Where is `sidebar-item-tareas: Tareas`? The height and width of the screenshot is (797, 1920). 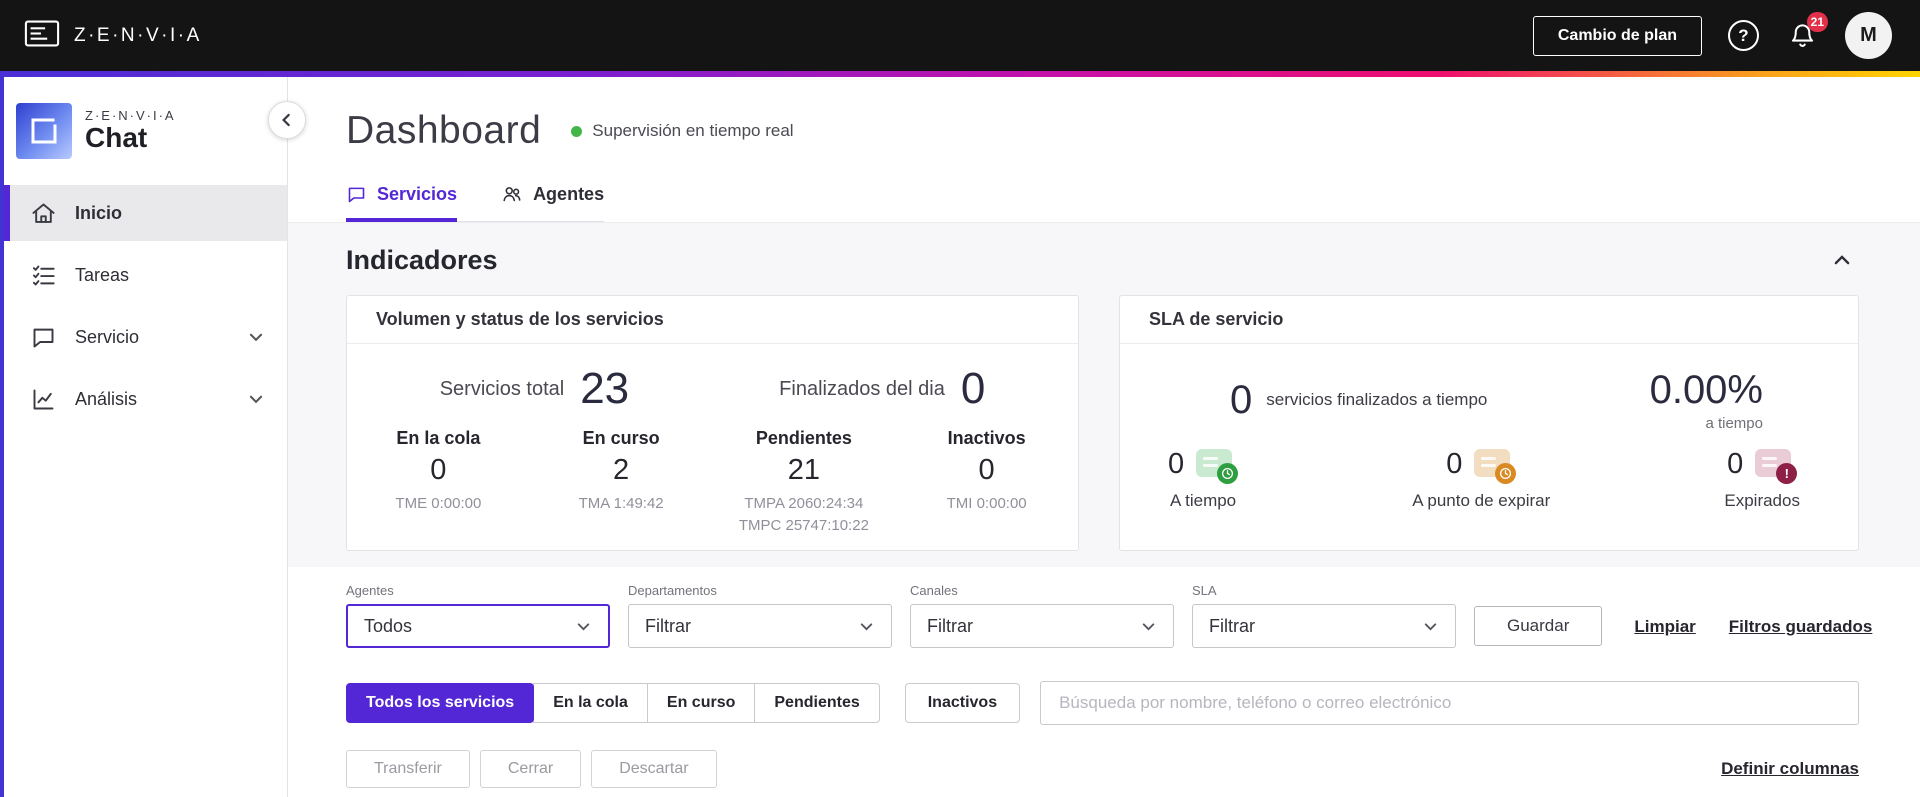 sidebar-item-tareas: Tareas is located at coordinates (145, 275).